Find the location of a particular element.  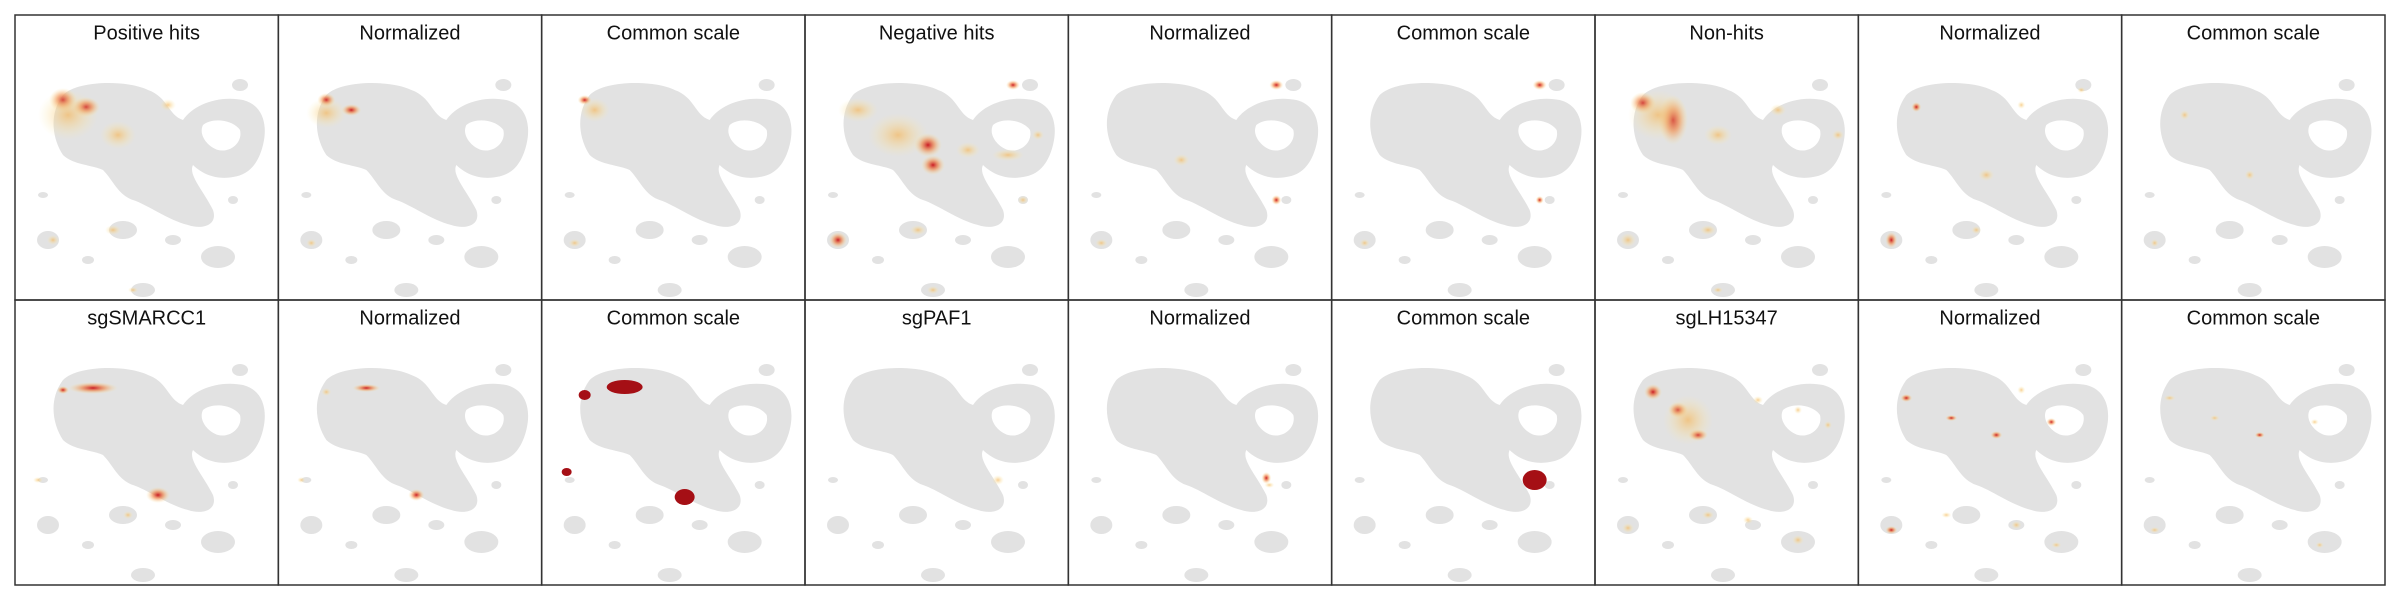

panel: sgPAF1 is located at coordinates (937, 442).